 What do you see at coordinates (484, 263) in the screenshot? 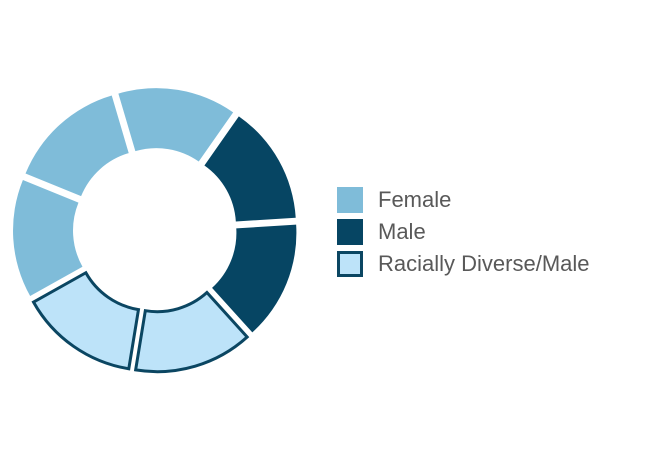
I see `legend-label: Racially Diverse/Male` at bounding box center [484, 263].